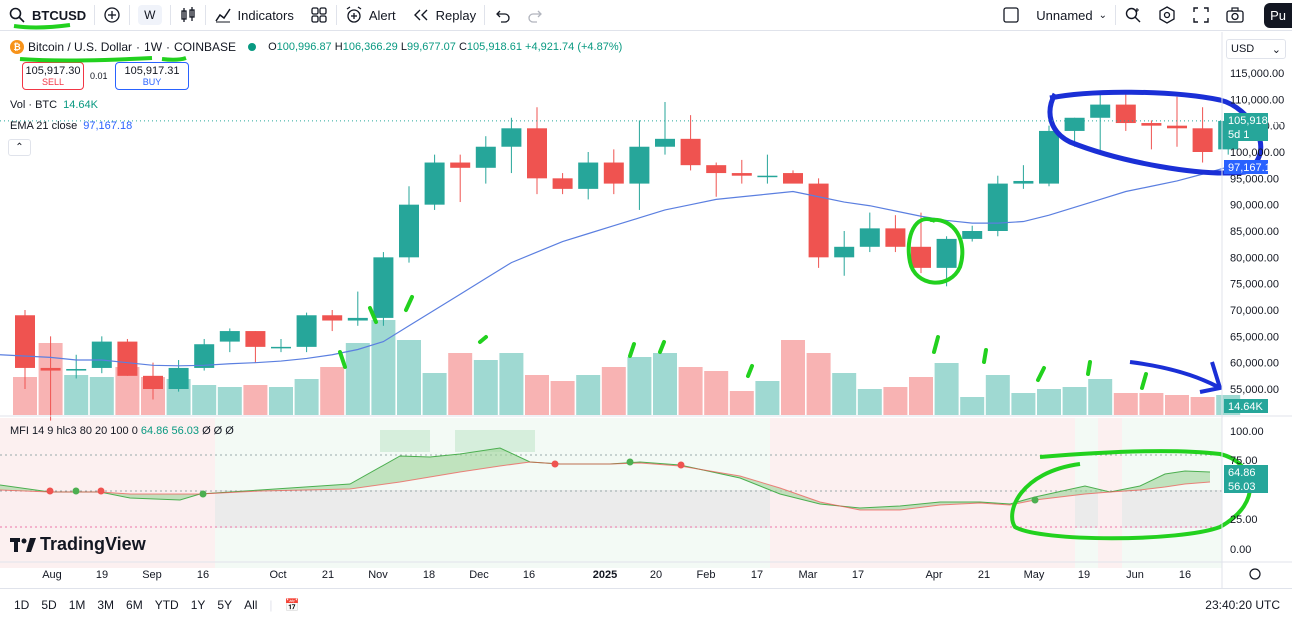 Image resolution: width=1292 pixels, height=621 pixels. Describe the element at coordinates (1235, 15) in the screenshot. I see `snapshot-button` at that location.